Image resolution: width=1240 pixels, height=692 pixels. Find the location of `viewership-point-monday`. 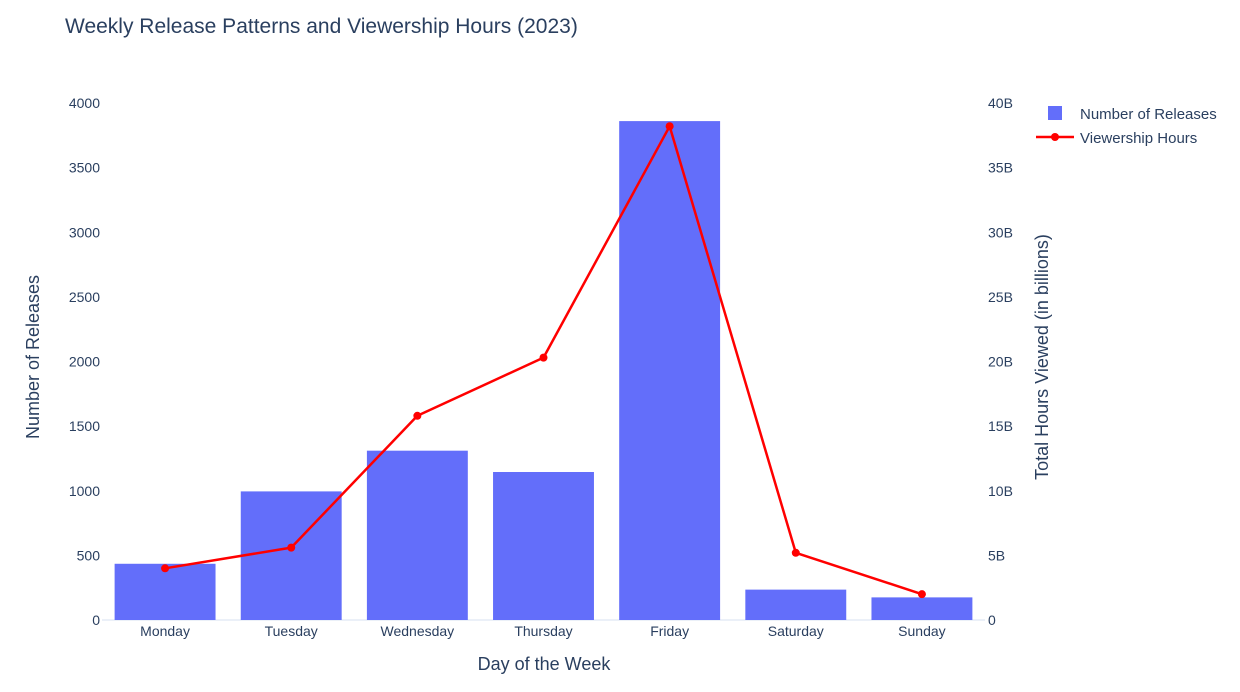

viewership-point-monday is located at coordinates (165, 568).